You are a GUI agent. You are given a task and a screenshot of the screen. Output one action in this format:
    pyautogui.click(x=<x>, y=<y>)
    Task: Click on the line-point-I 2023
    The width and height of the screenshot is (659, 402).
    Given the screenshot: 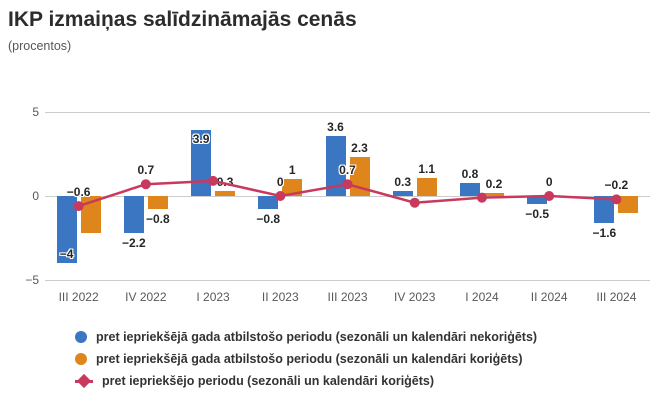 What is the action you would take?
    pyautogui.click(x=213, y=180)
    